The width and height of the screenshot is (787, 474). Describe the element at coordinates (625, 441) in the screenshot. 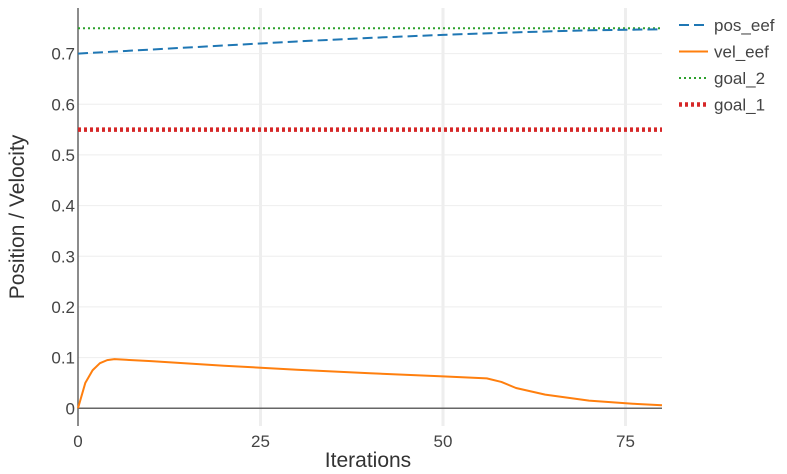

I see `x-tick-label: 75` at that location.